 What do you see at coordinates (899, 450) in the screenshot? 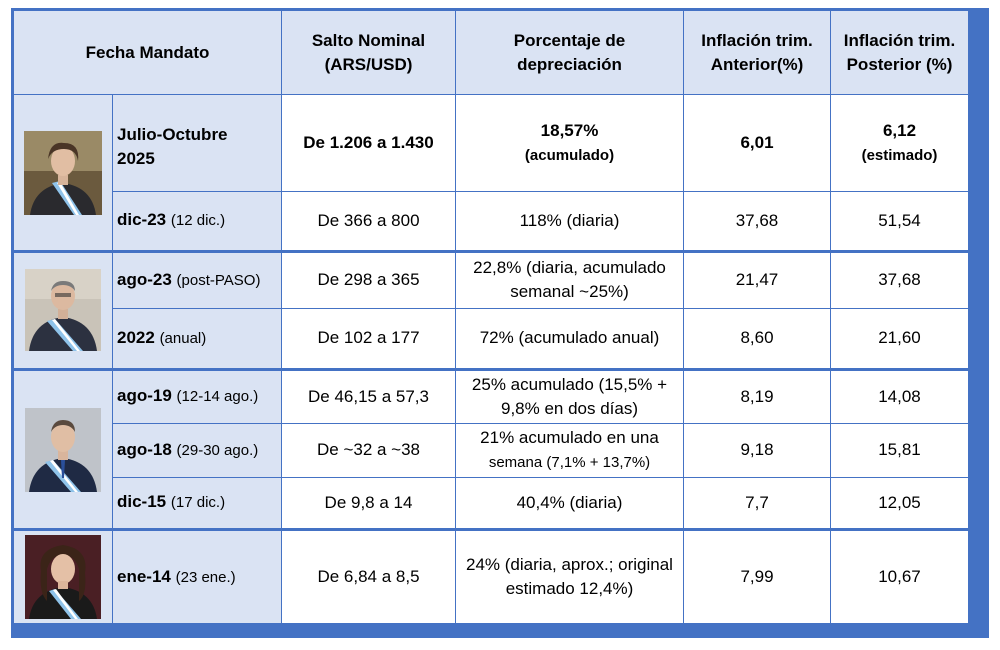
I see `inflacion-posterior-cell: 15,81` at bounding box center [899, 450].